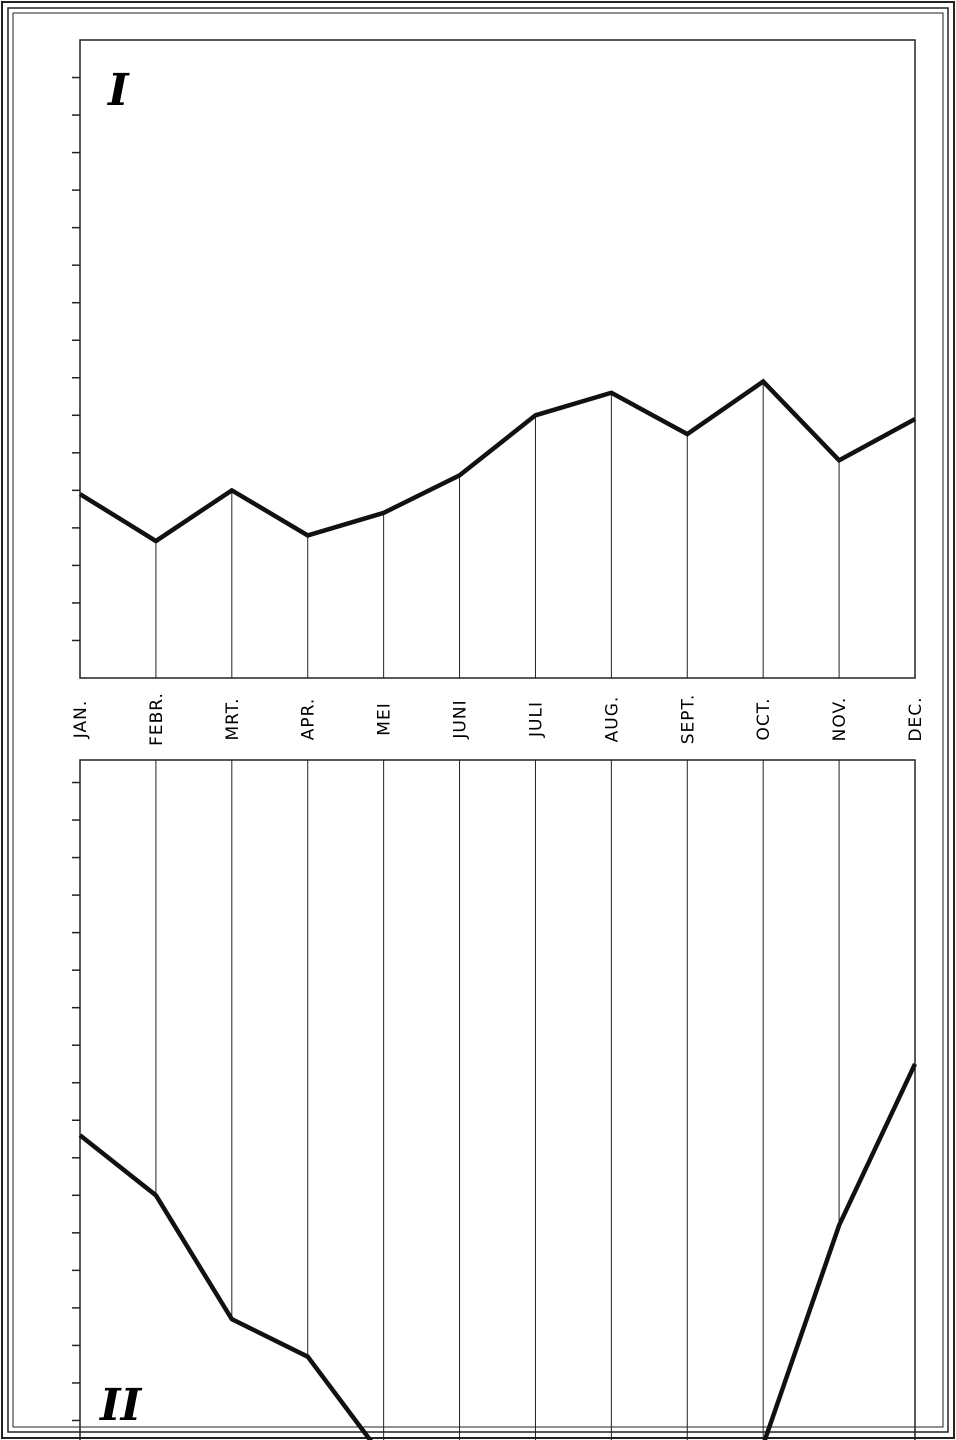  I want to click on data-line, so click(497, 461).